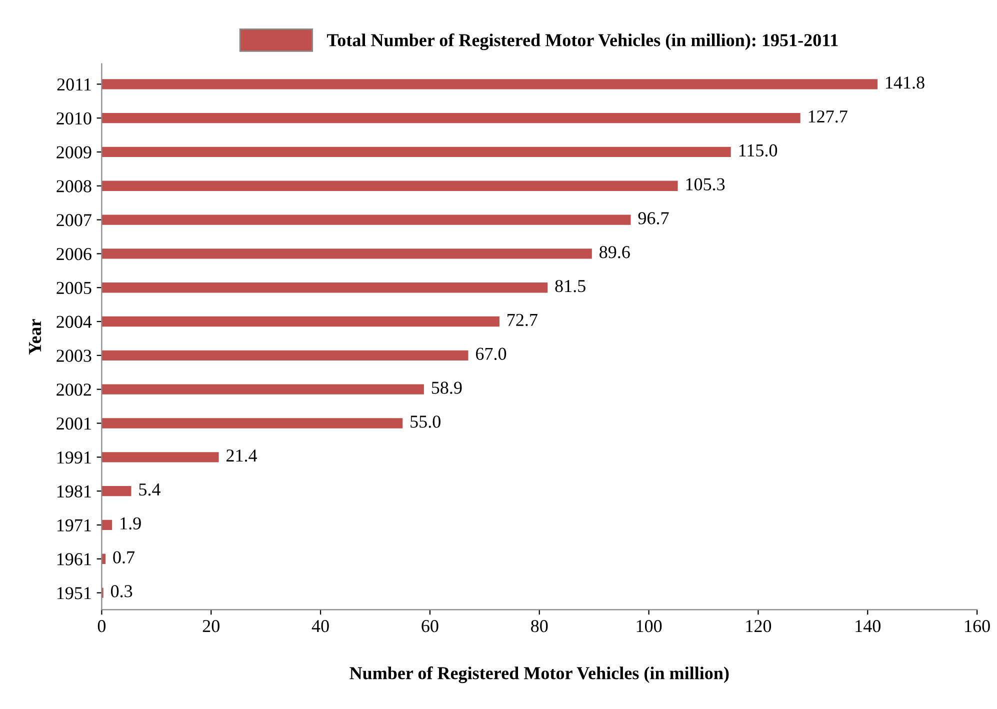 The height and width of the screenshot is (709, 997). Describe the element at coordinates (491, 354) in the screenshot. I see `data-label: 67.0` at that location.